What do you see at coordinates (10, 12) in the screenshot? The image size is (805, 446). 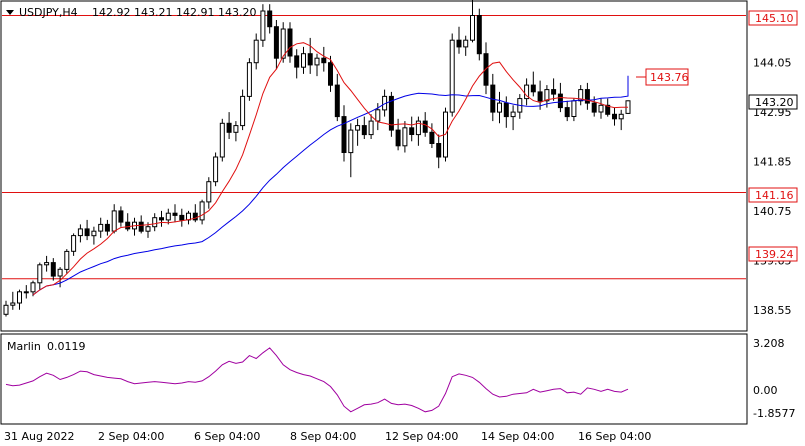 I see `symbol-menu-triangle-icon` at bounding box center [10, 12].